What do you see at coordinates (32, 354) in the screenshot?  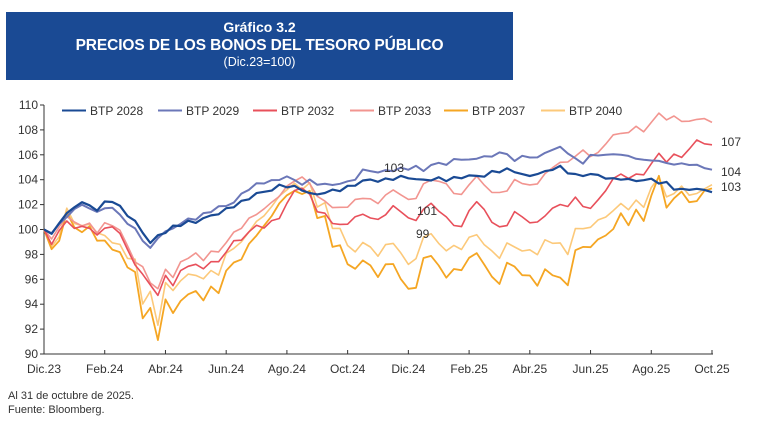 I see `y-tick-label: 90` at bounding box center [32, 354].